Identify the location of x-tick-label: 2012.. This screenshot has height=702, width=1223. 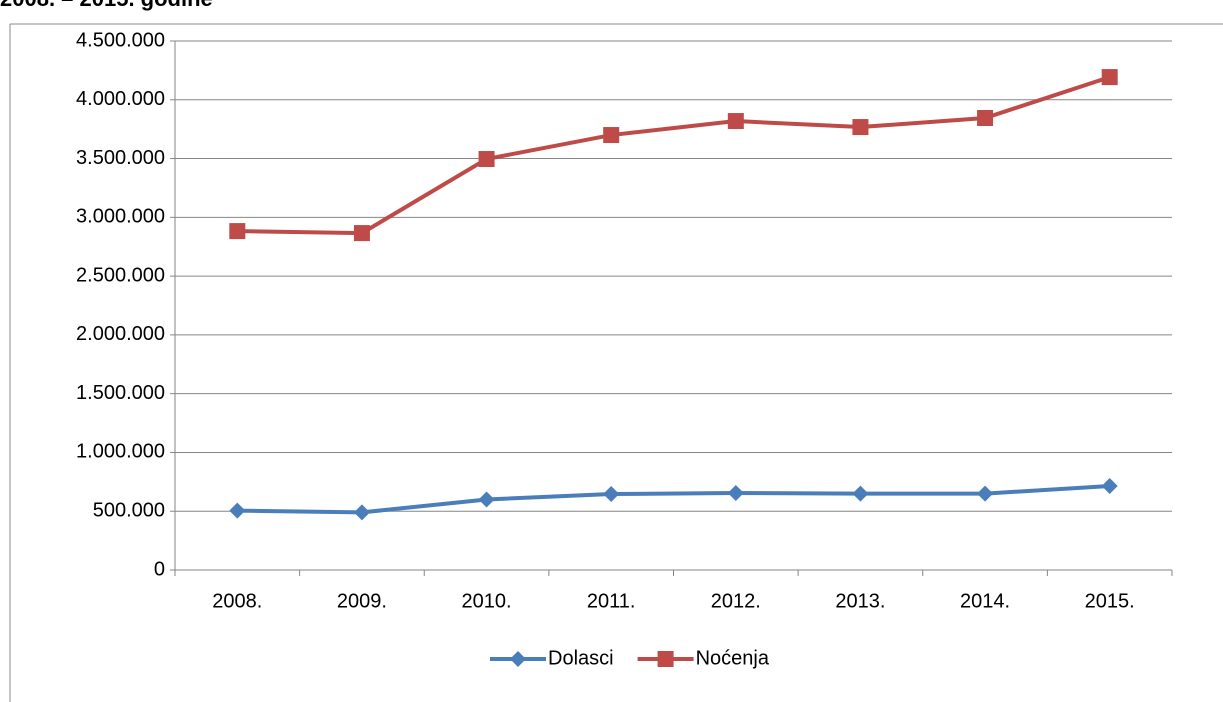
(736, 601).